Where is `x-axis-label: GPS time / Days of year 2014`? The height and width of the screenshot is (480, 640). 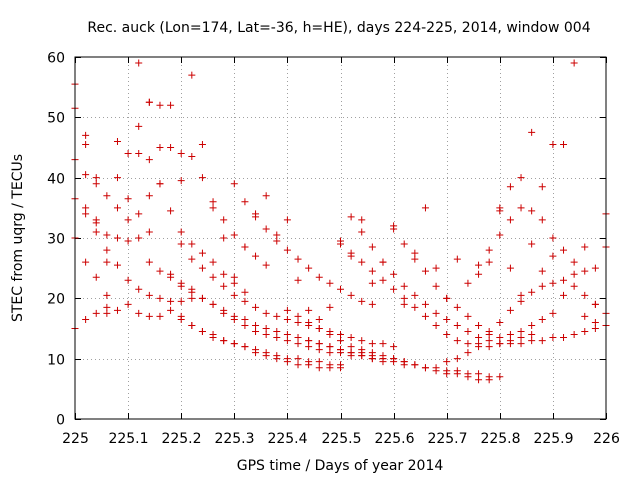
x-axis-label: GPS time / Days of year 2014 is located at coordinates (340, 466).